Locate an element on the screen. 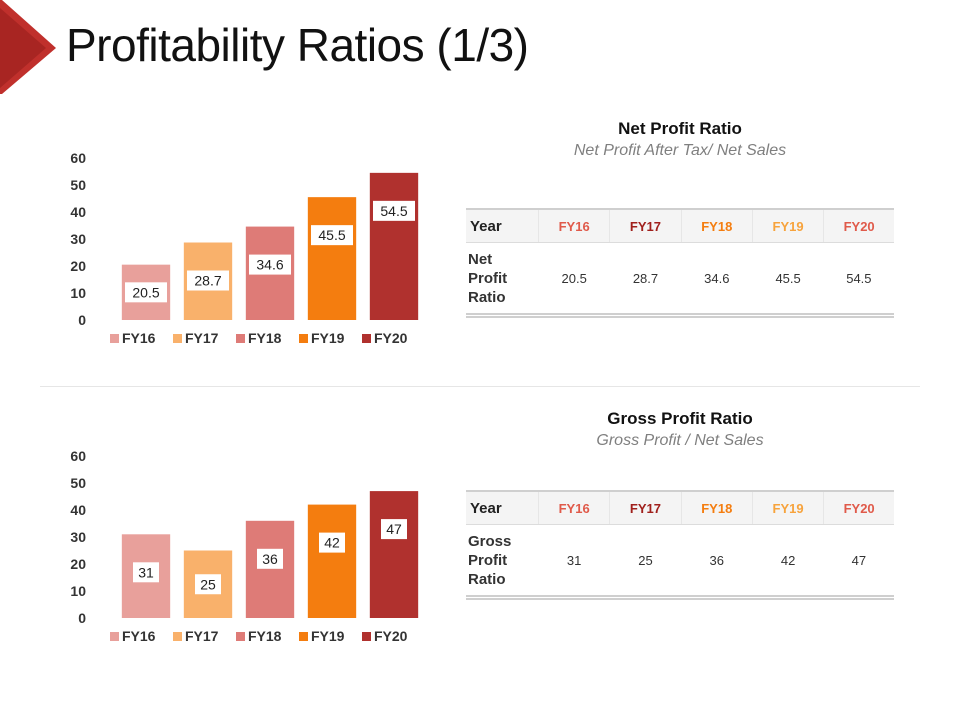  data-label: 54.5 is located at coordinates (393, 211).